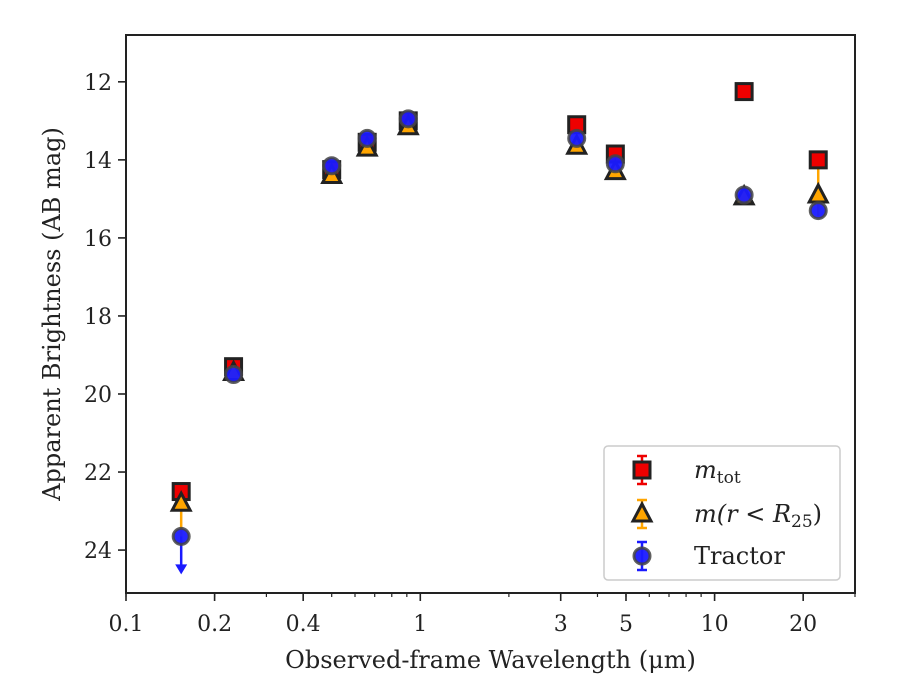 The width and height of the screenshot is (900, 700). I want to click on legend-marker-circle, so click(642, 556).